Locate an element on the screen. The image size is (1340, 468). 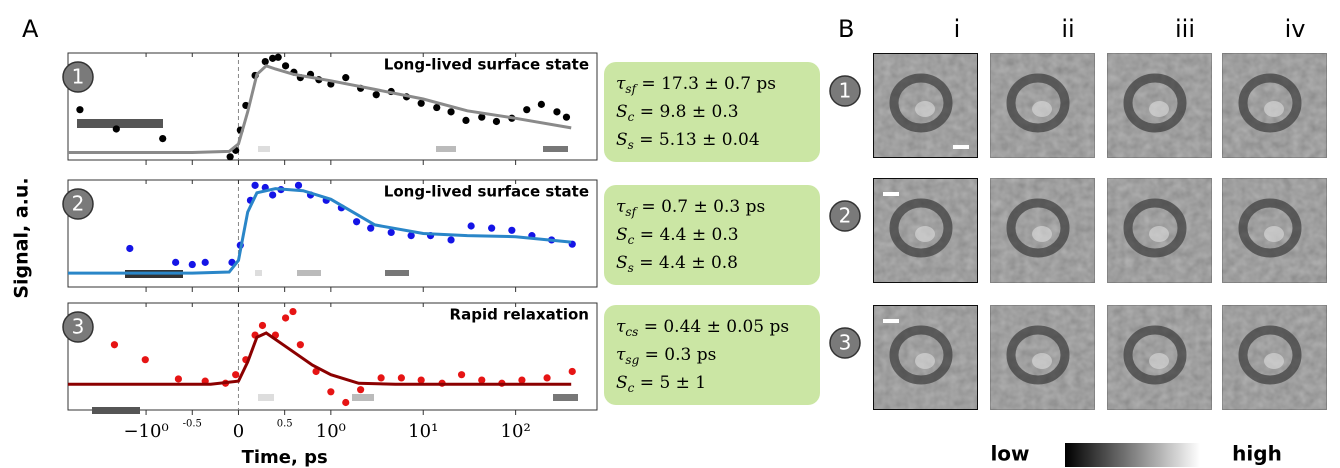
param: τsf = 17.3 ± 0.7 ps is located at coordinates (696, 85).